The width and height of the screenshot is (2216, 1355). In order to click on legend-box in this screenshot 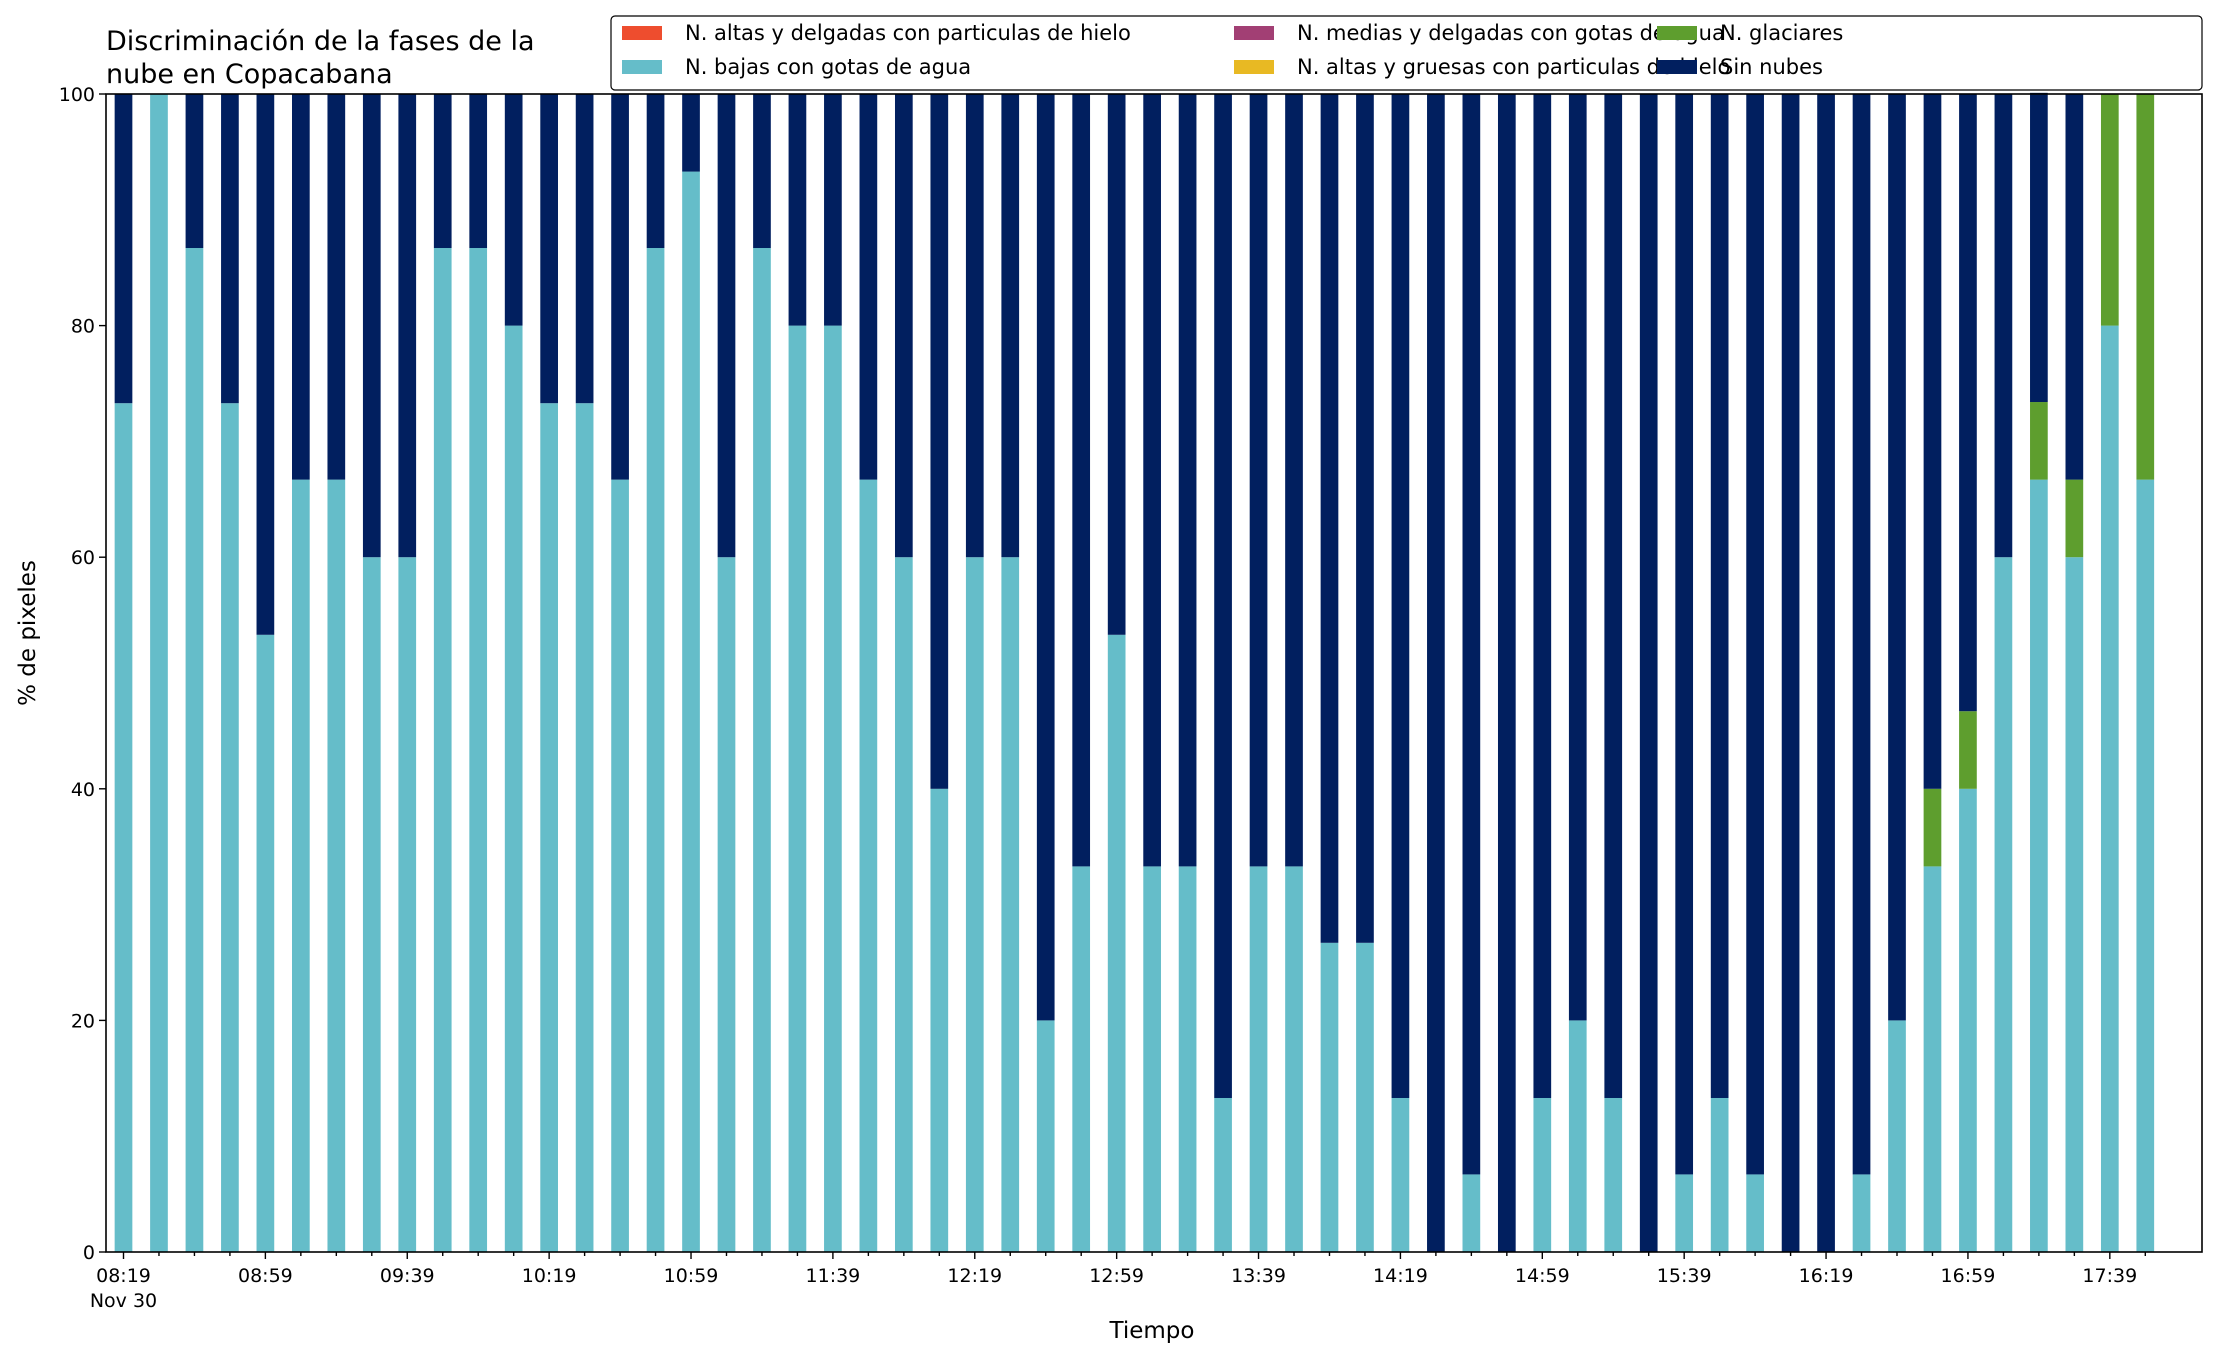, I will do `click(1406, 53)`.